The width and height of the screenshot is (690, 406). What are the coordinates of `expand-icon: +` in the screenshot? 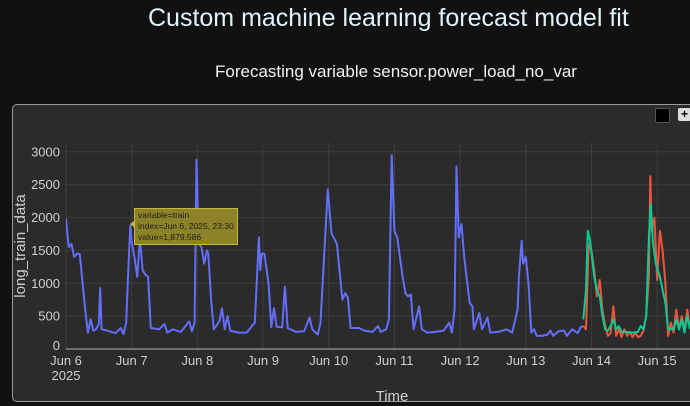 It's located at (684, 114).